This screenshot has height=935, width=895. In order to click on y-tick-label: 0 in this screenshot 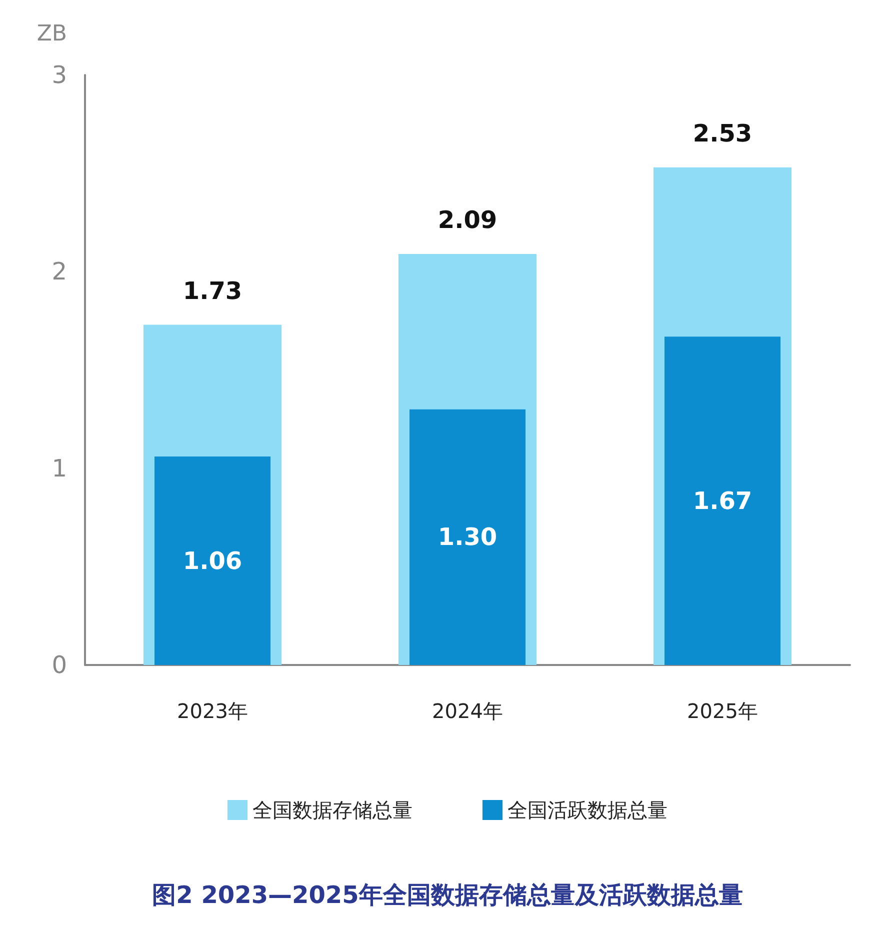, I will do `click(59, 665)`.